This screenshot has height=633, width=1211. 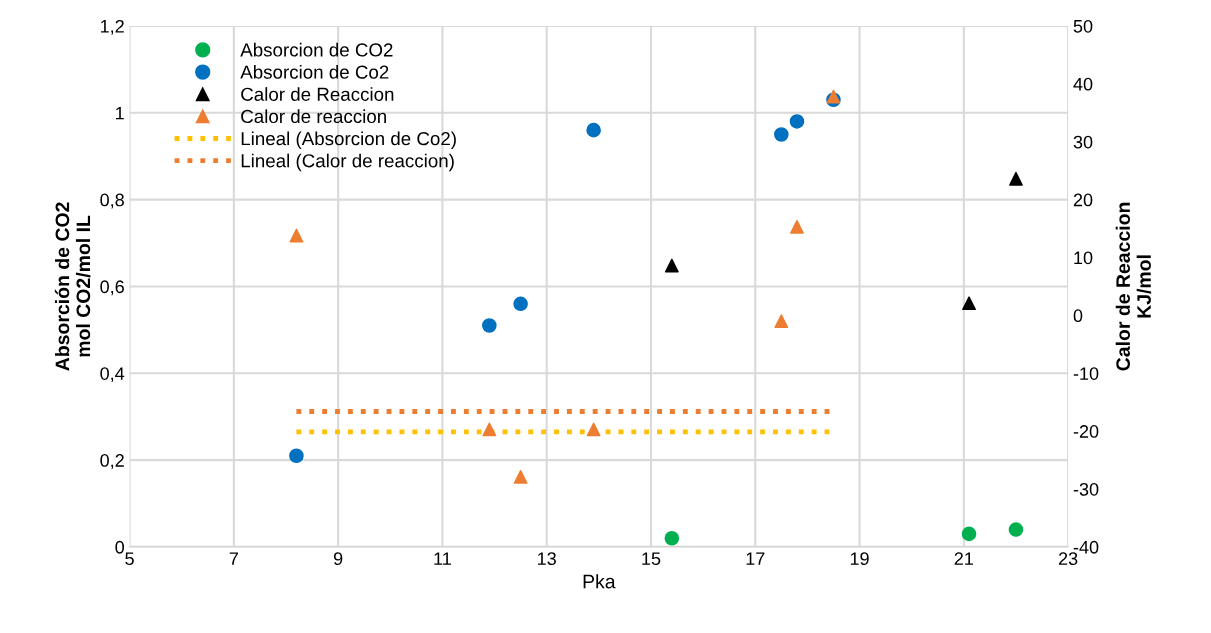 I want to click on legend-label: Lineal (Absorcion de Co2), so click(x=348, y=140).